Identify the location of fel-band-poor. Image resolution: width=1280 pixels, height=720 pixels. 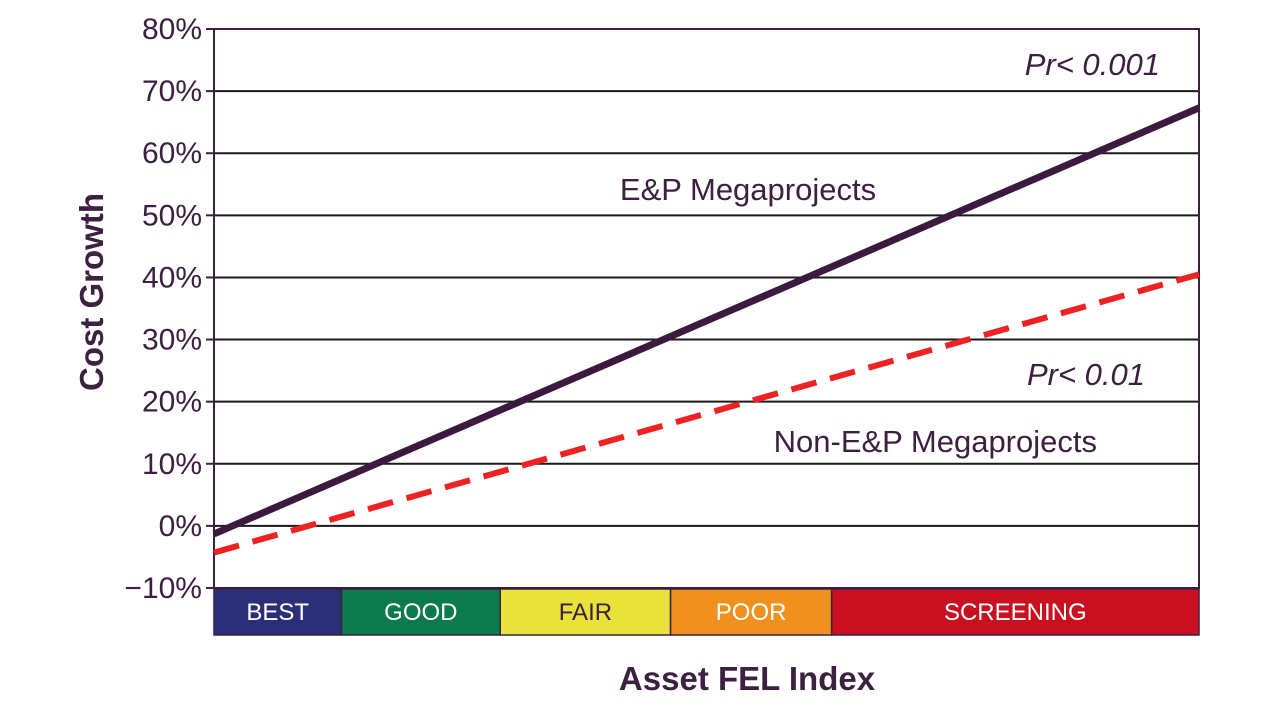
(751, 612).